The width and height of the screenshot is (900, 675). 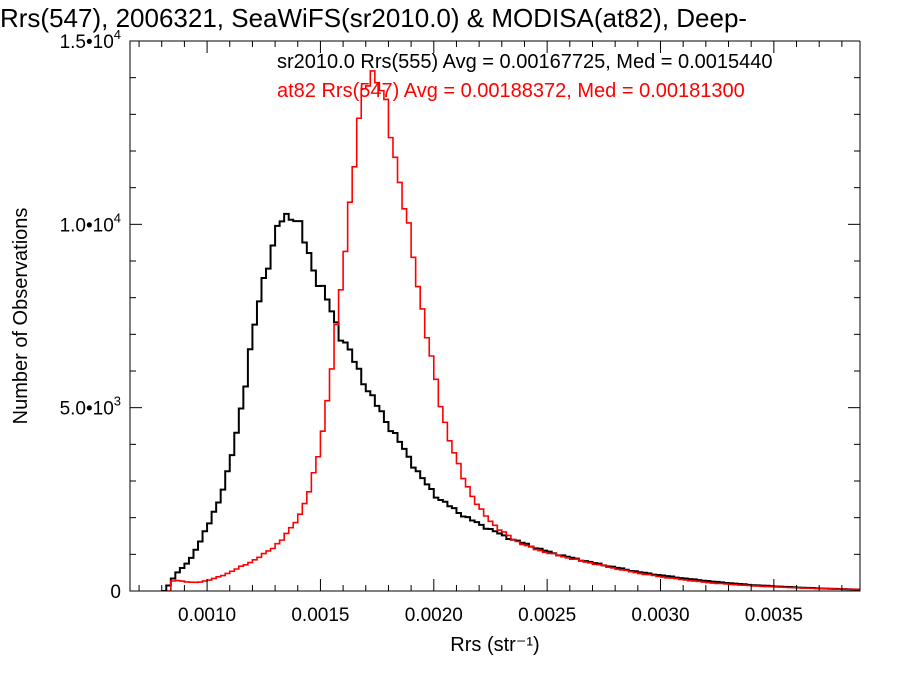 What do you see at coordinates (90, 407) in the screenshot?
I see `y-tick-label: 5.0•103` at bounding box center [90, 407].